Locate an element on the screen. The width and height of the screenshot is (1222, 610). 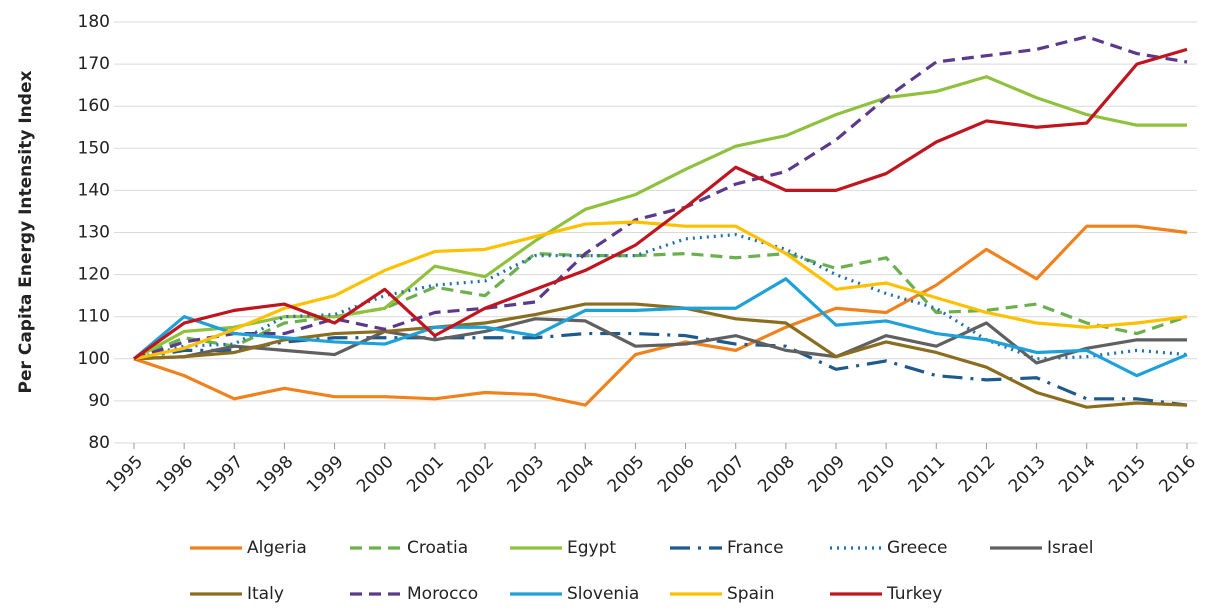
x-tick-label: 2015 is located at coordinates (1127, 474).